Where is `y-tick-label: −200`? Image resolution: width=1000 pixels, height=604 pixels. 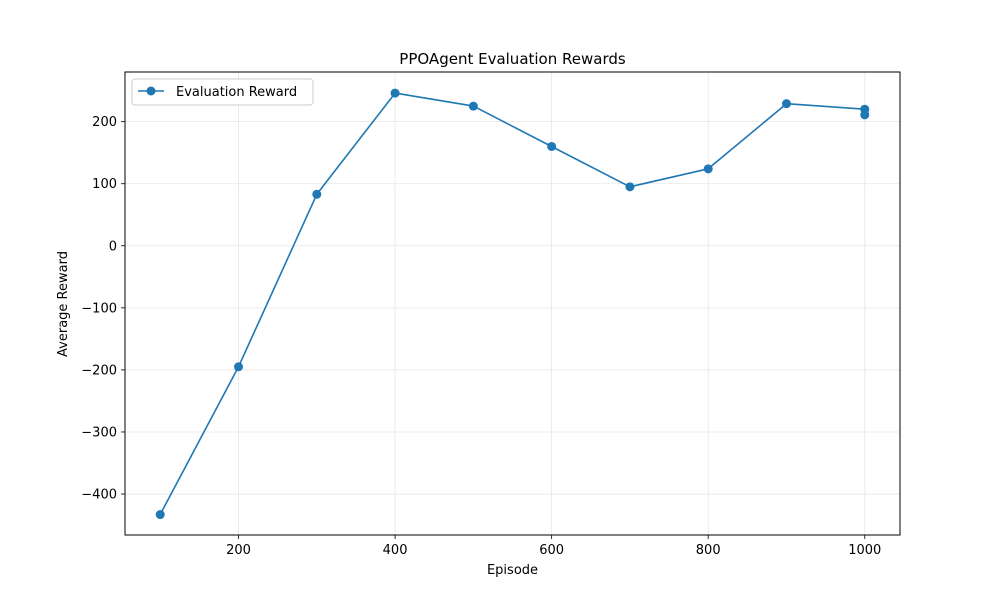 y-tick-label: −200 is located at coordinates (99, 370).